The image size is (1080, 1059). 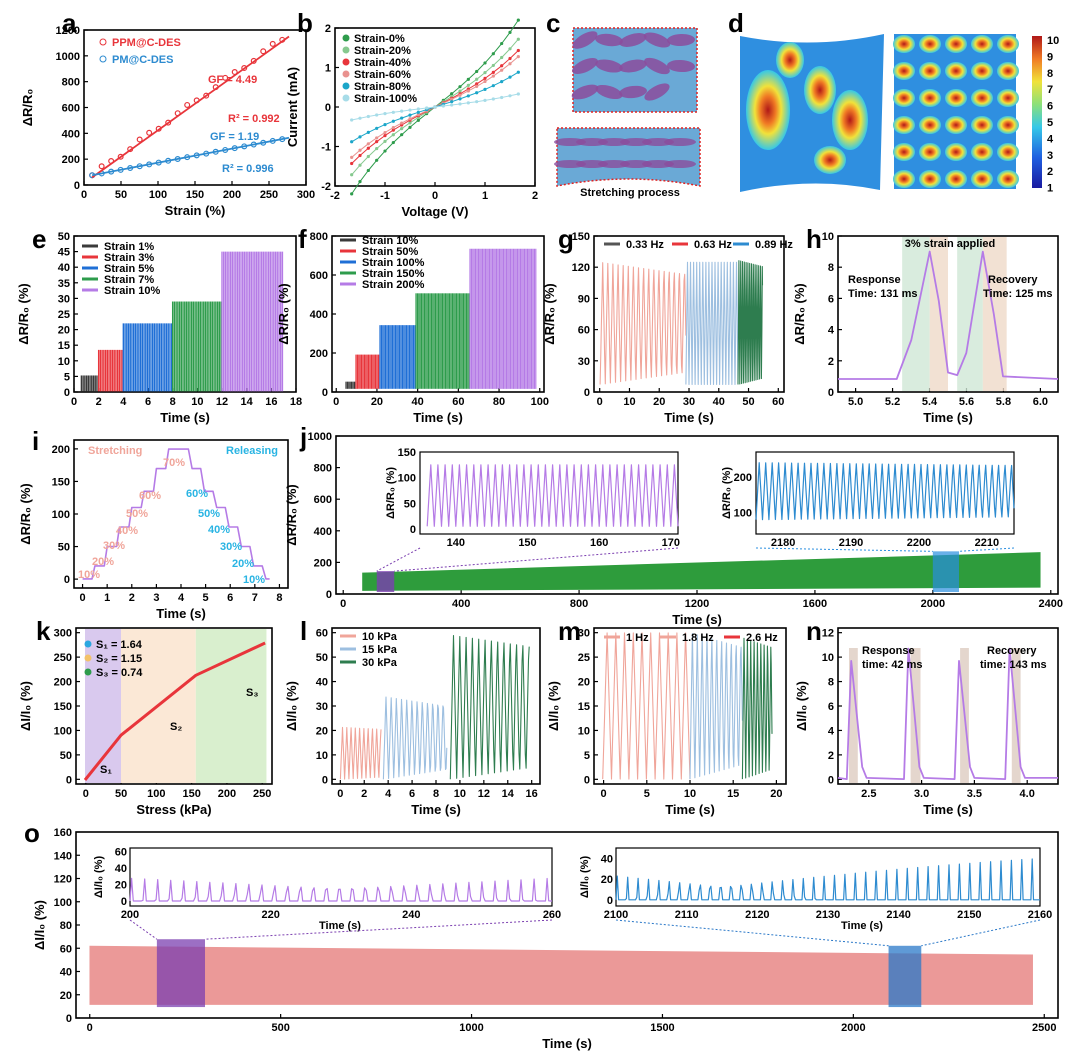 What do you see at coordinates (114, 546) in the screenshot?
I see `step-label: 30%` at bounding box center [114, 546].